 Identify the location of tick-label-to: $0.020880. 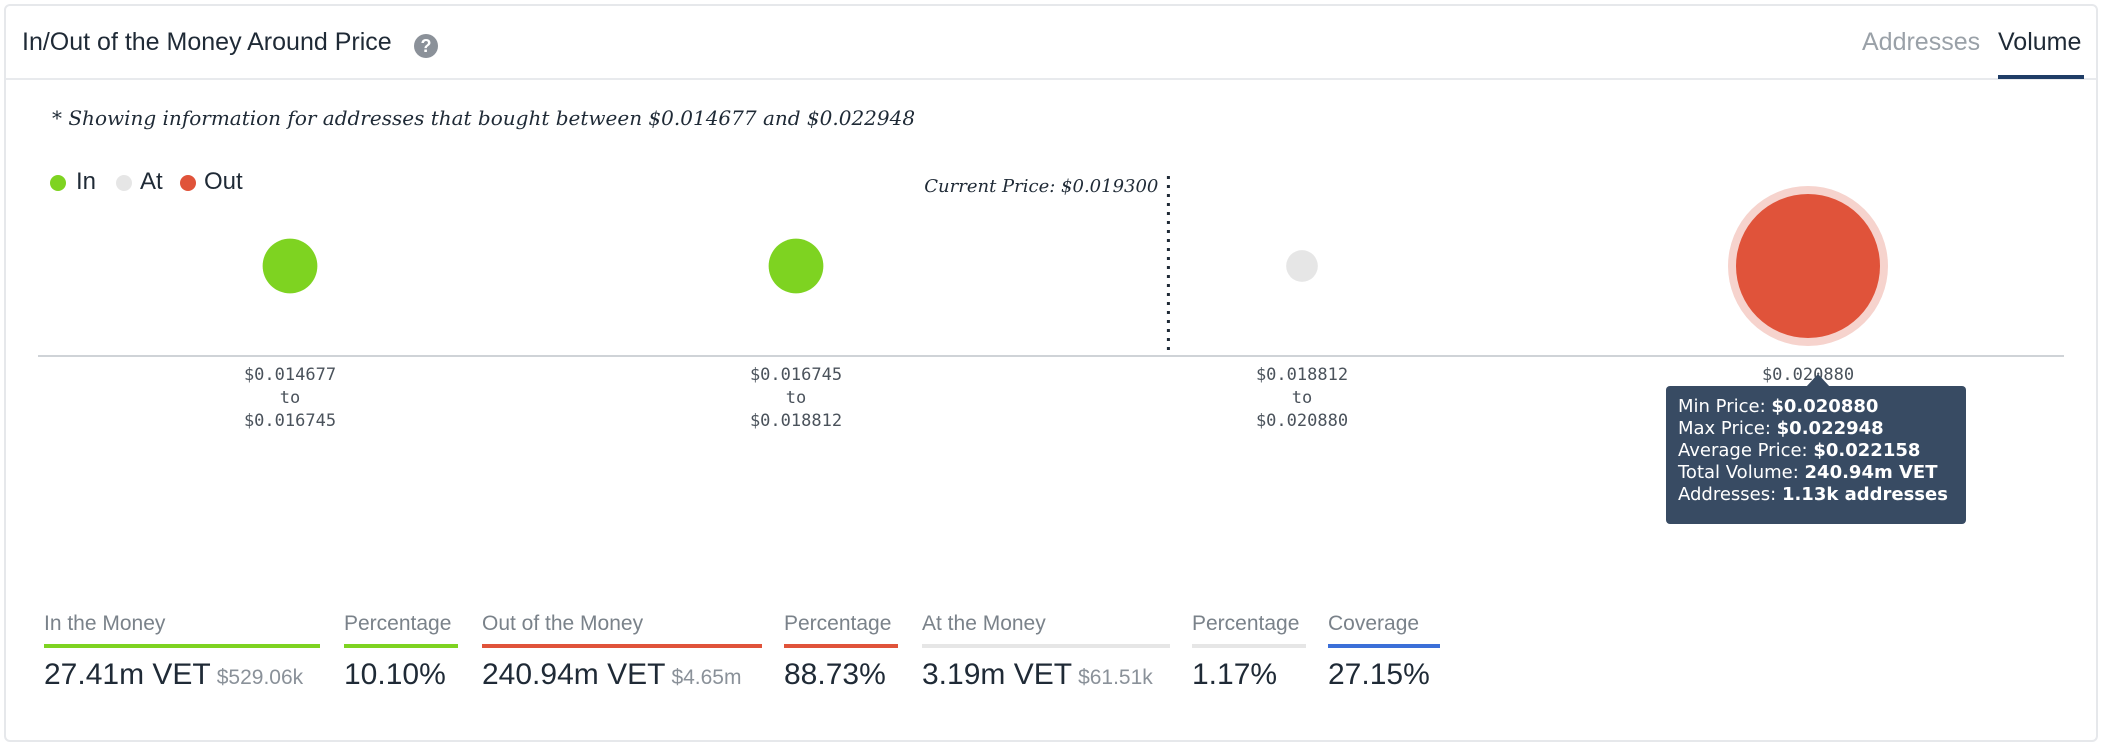
(1302, 421).